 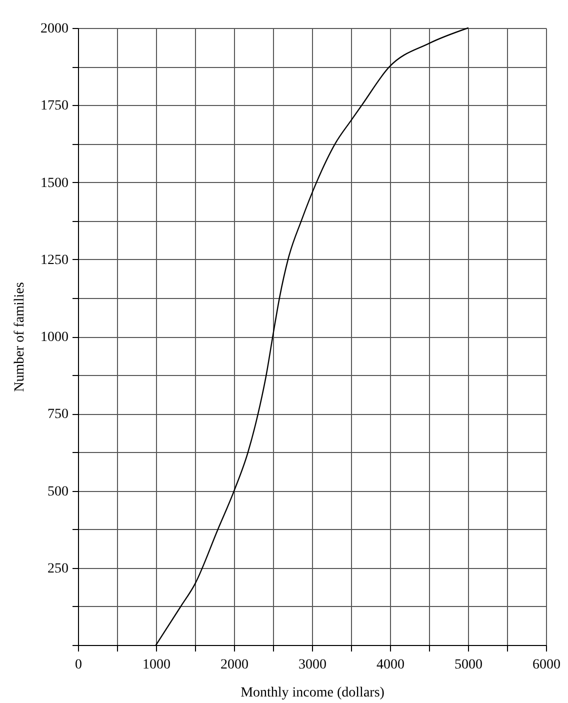 What do you see at coordinates (54, 106) in the screenshot?
I see `y-tick-label: 1750` at bounding box center [54, 106].